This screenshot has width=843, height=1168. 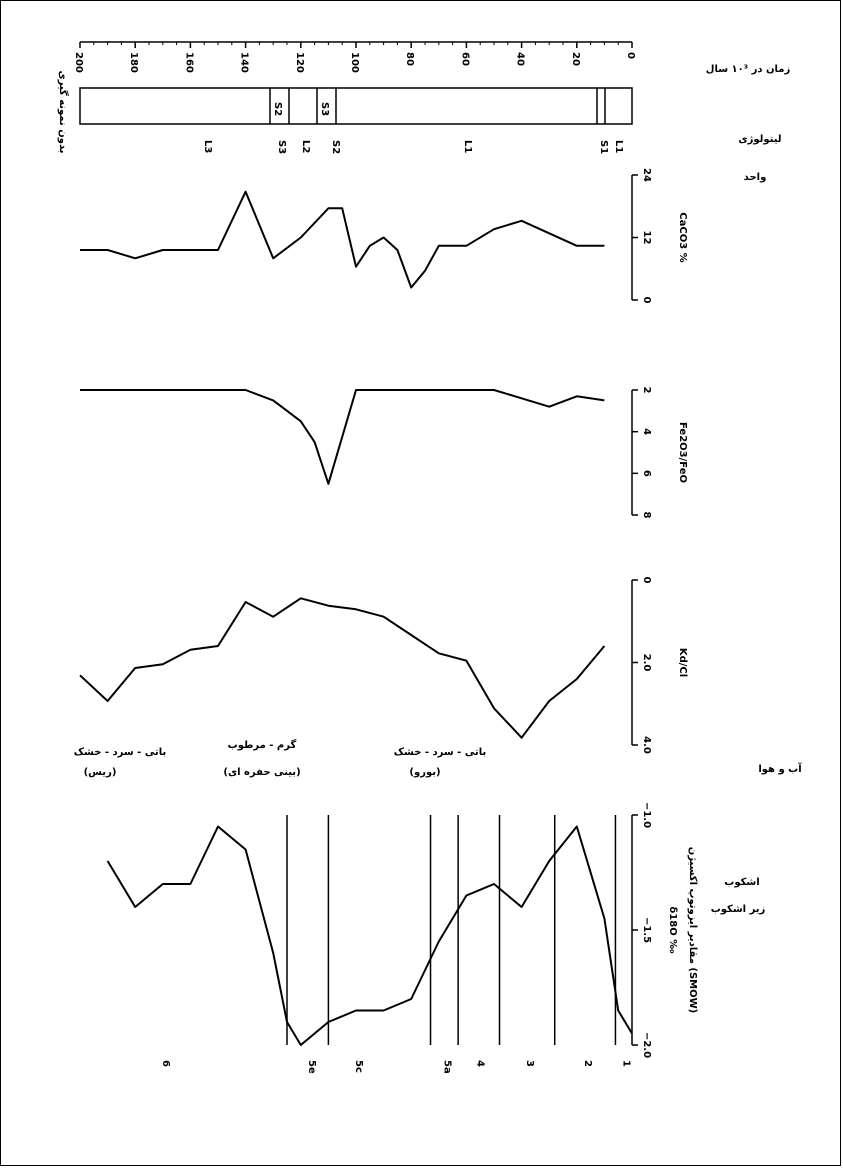 What do you see at coordinates (646, 175) in the screenshot?
I see `panel-tick-label: 24` at bounding box center [646, 175].